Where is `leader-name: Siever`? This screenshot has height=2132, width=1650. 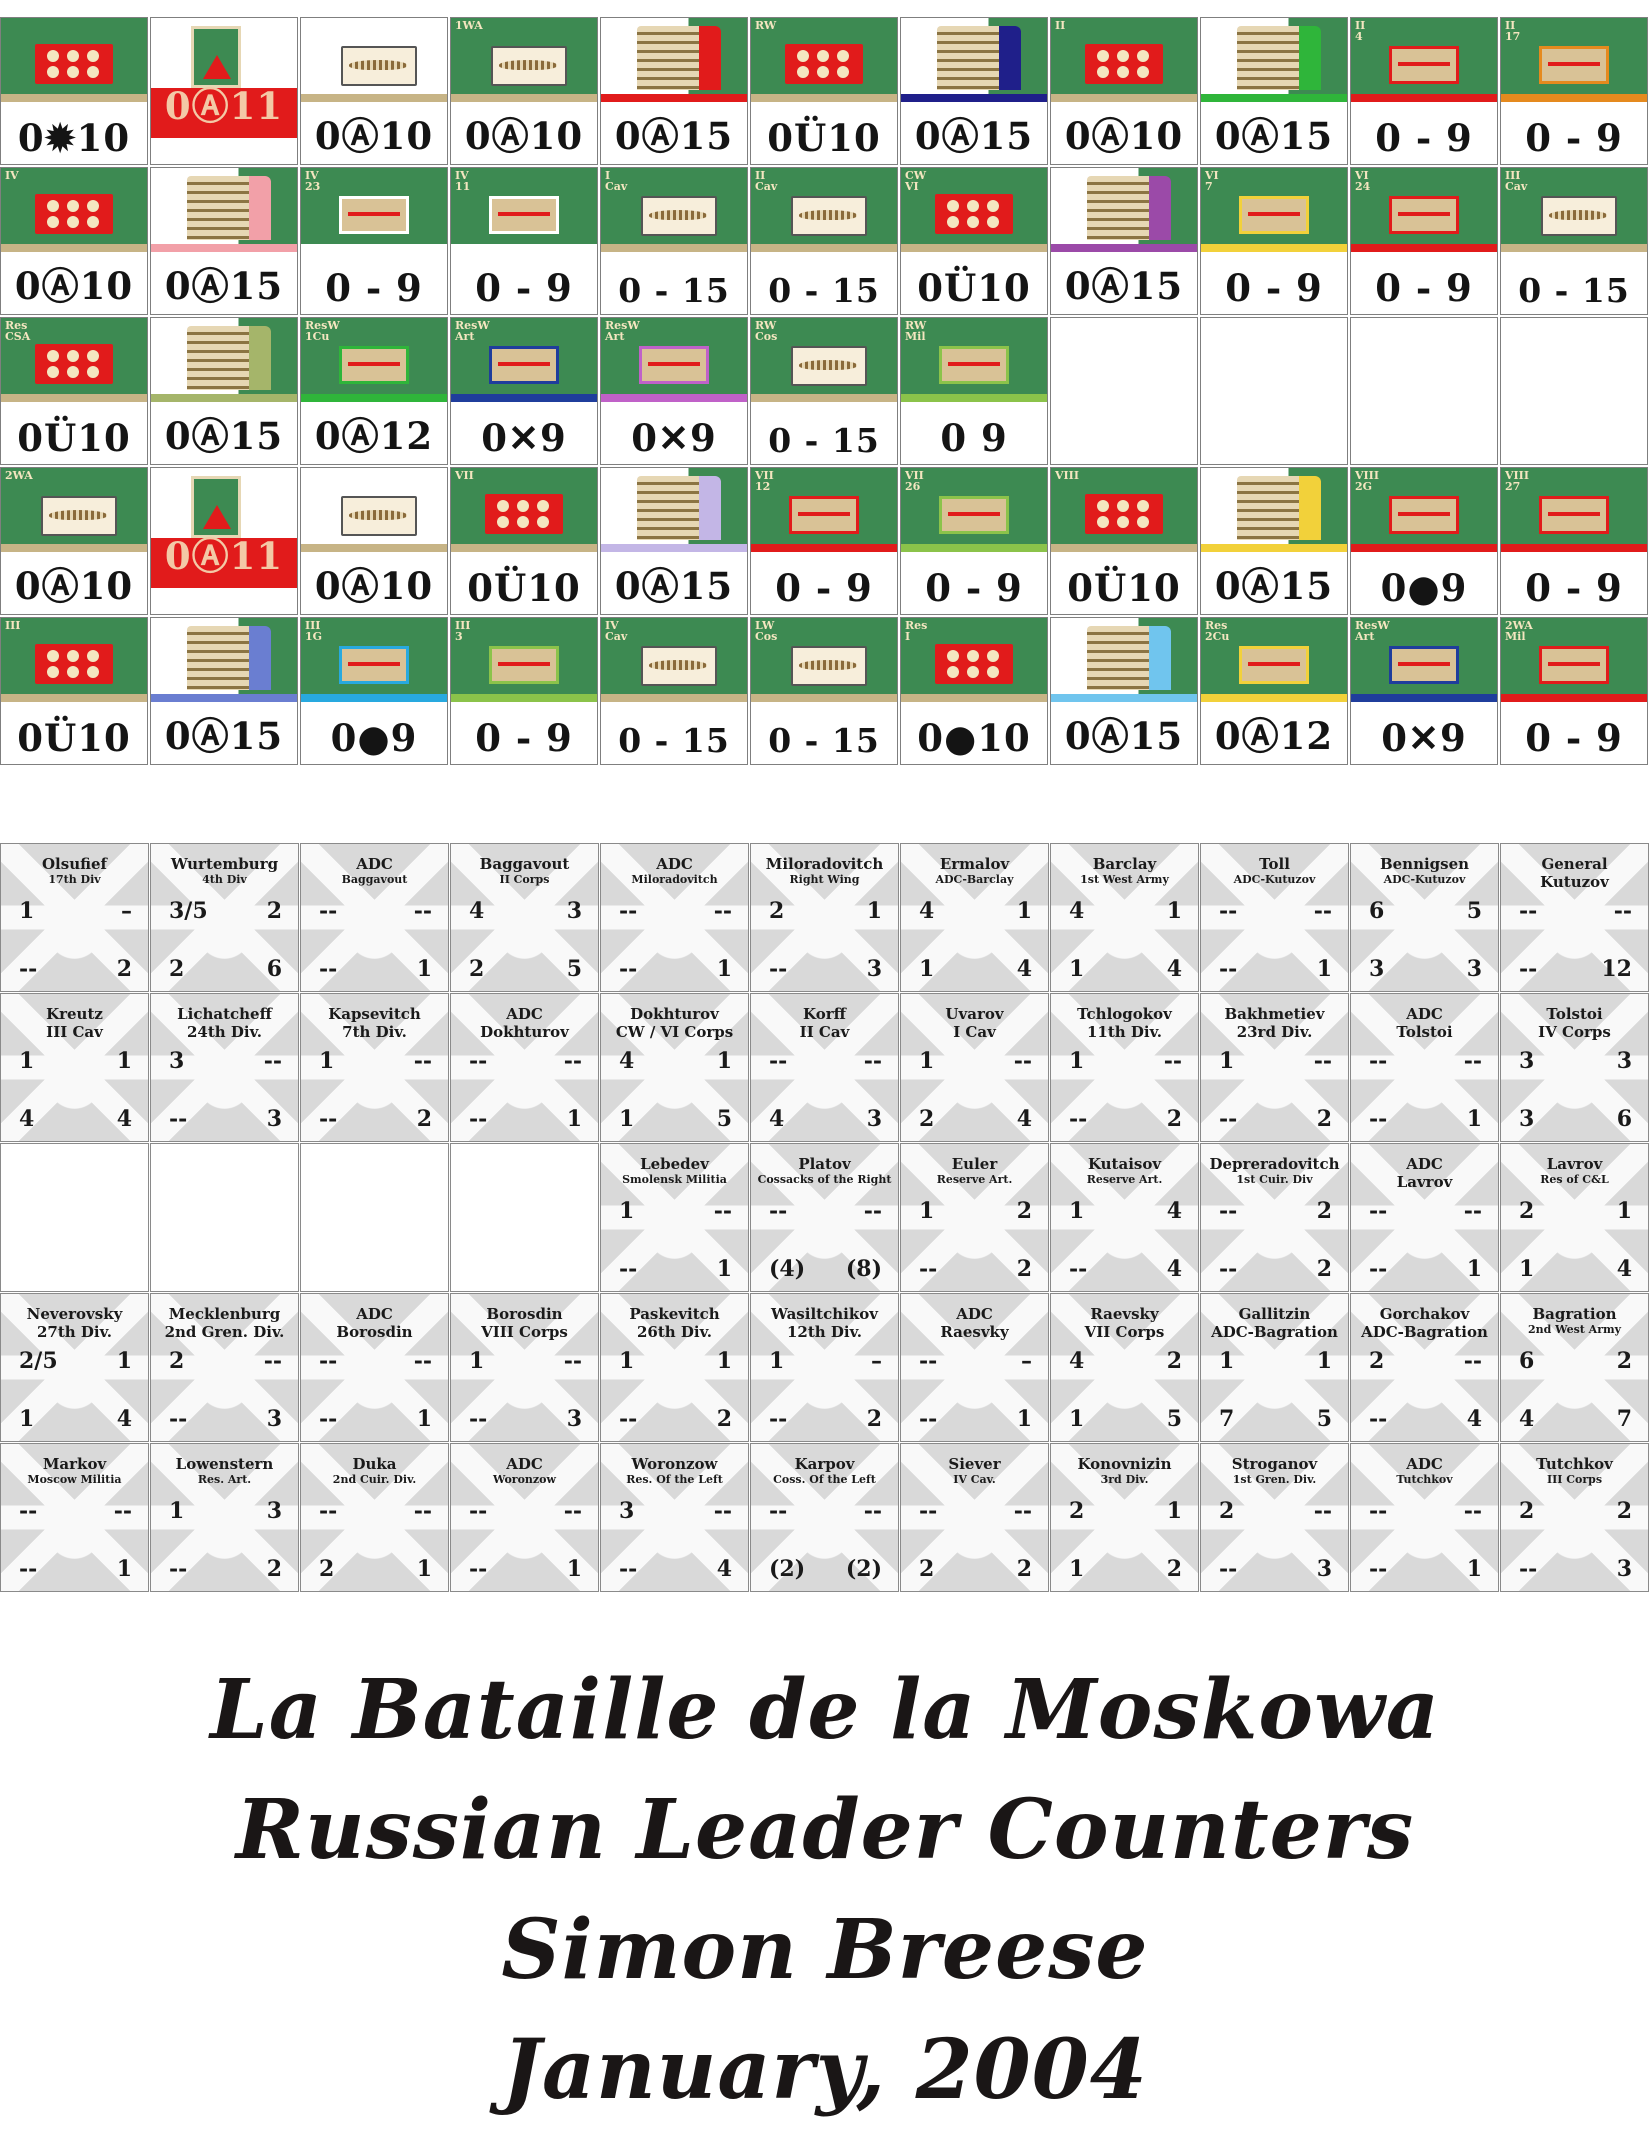
leader-name: Siever is located at coordinates (974, 1464).